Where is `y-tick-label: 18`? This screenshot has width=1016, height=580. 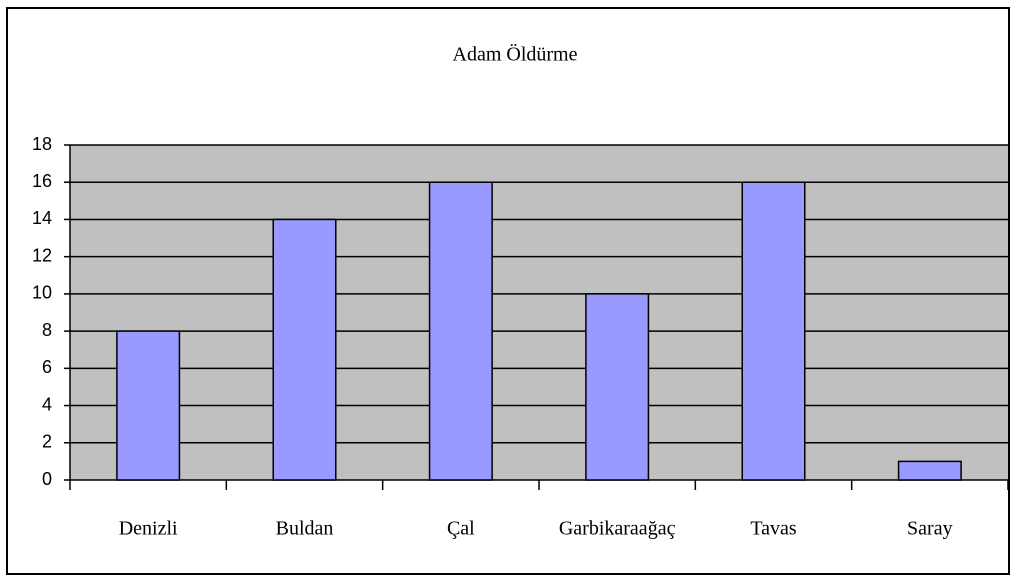 y-tick-label: 18 is located at coordinates (42, 144).